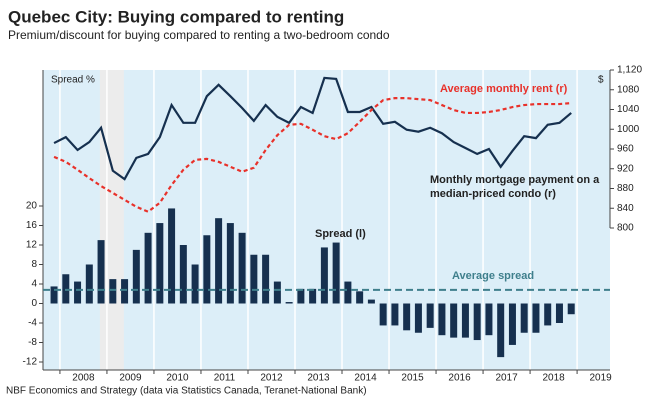 The image size is (661, 403). What do you see at coordinates (515, 180) in the screenshot?
I see `series-label: Monthly mortgage payment on a` at bounding box center [515, 180].